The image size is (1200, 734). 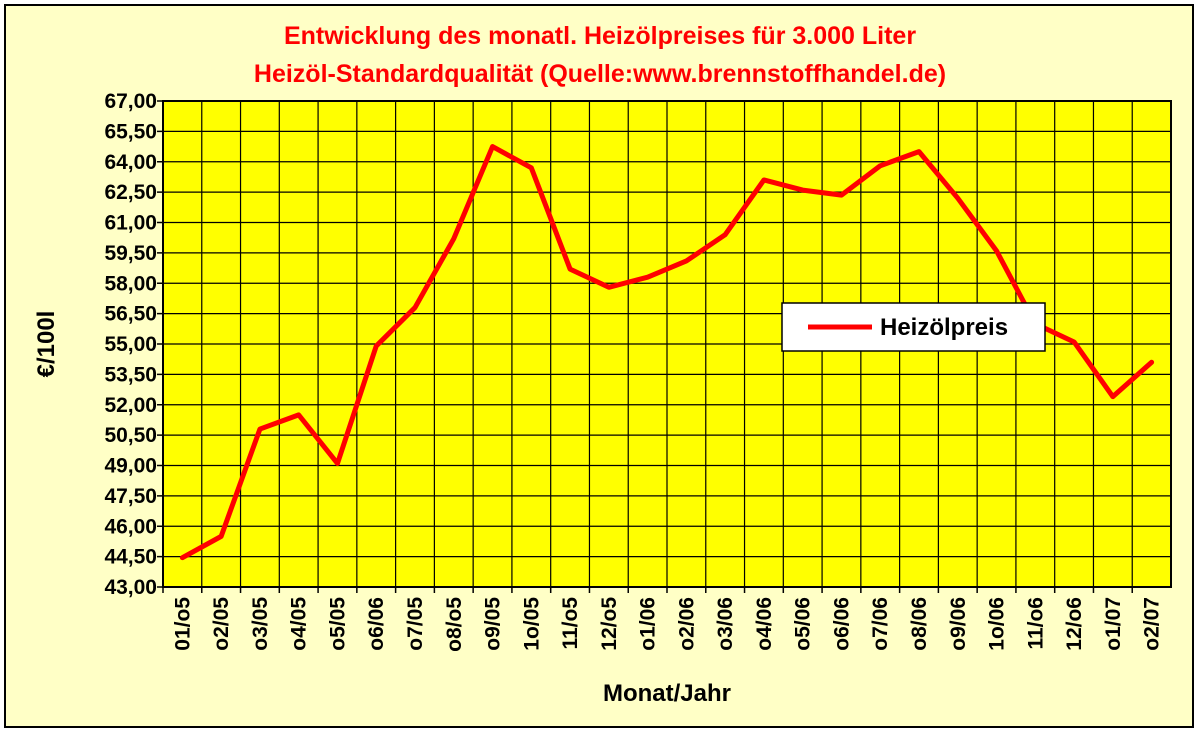 I want to click on y-tick-label: 64,00, so click(x=130, y=162).